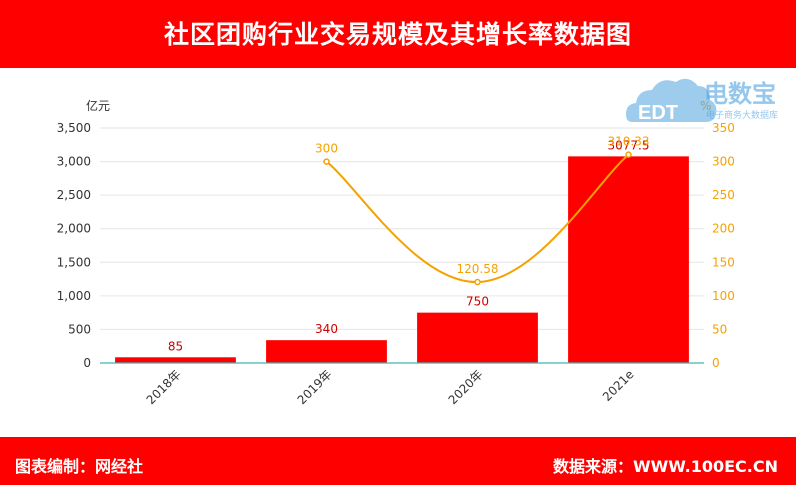 Image resolution: width=796 pixels, height=485 pixels. I want to click on data-source: 数据来源：WWW.100EC.CN, so click(665, 466).